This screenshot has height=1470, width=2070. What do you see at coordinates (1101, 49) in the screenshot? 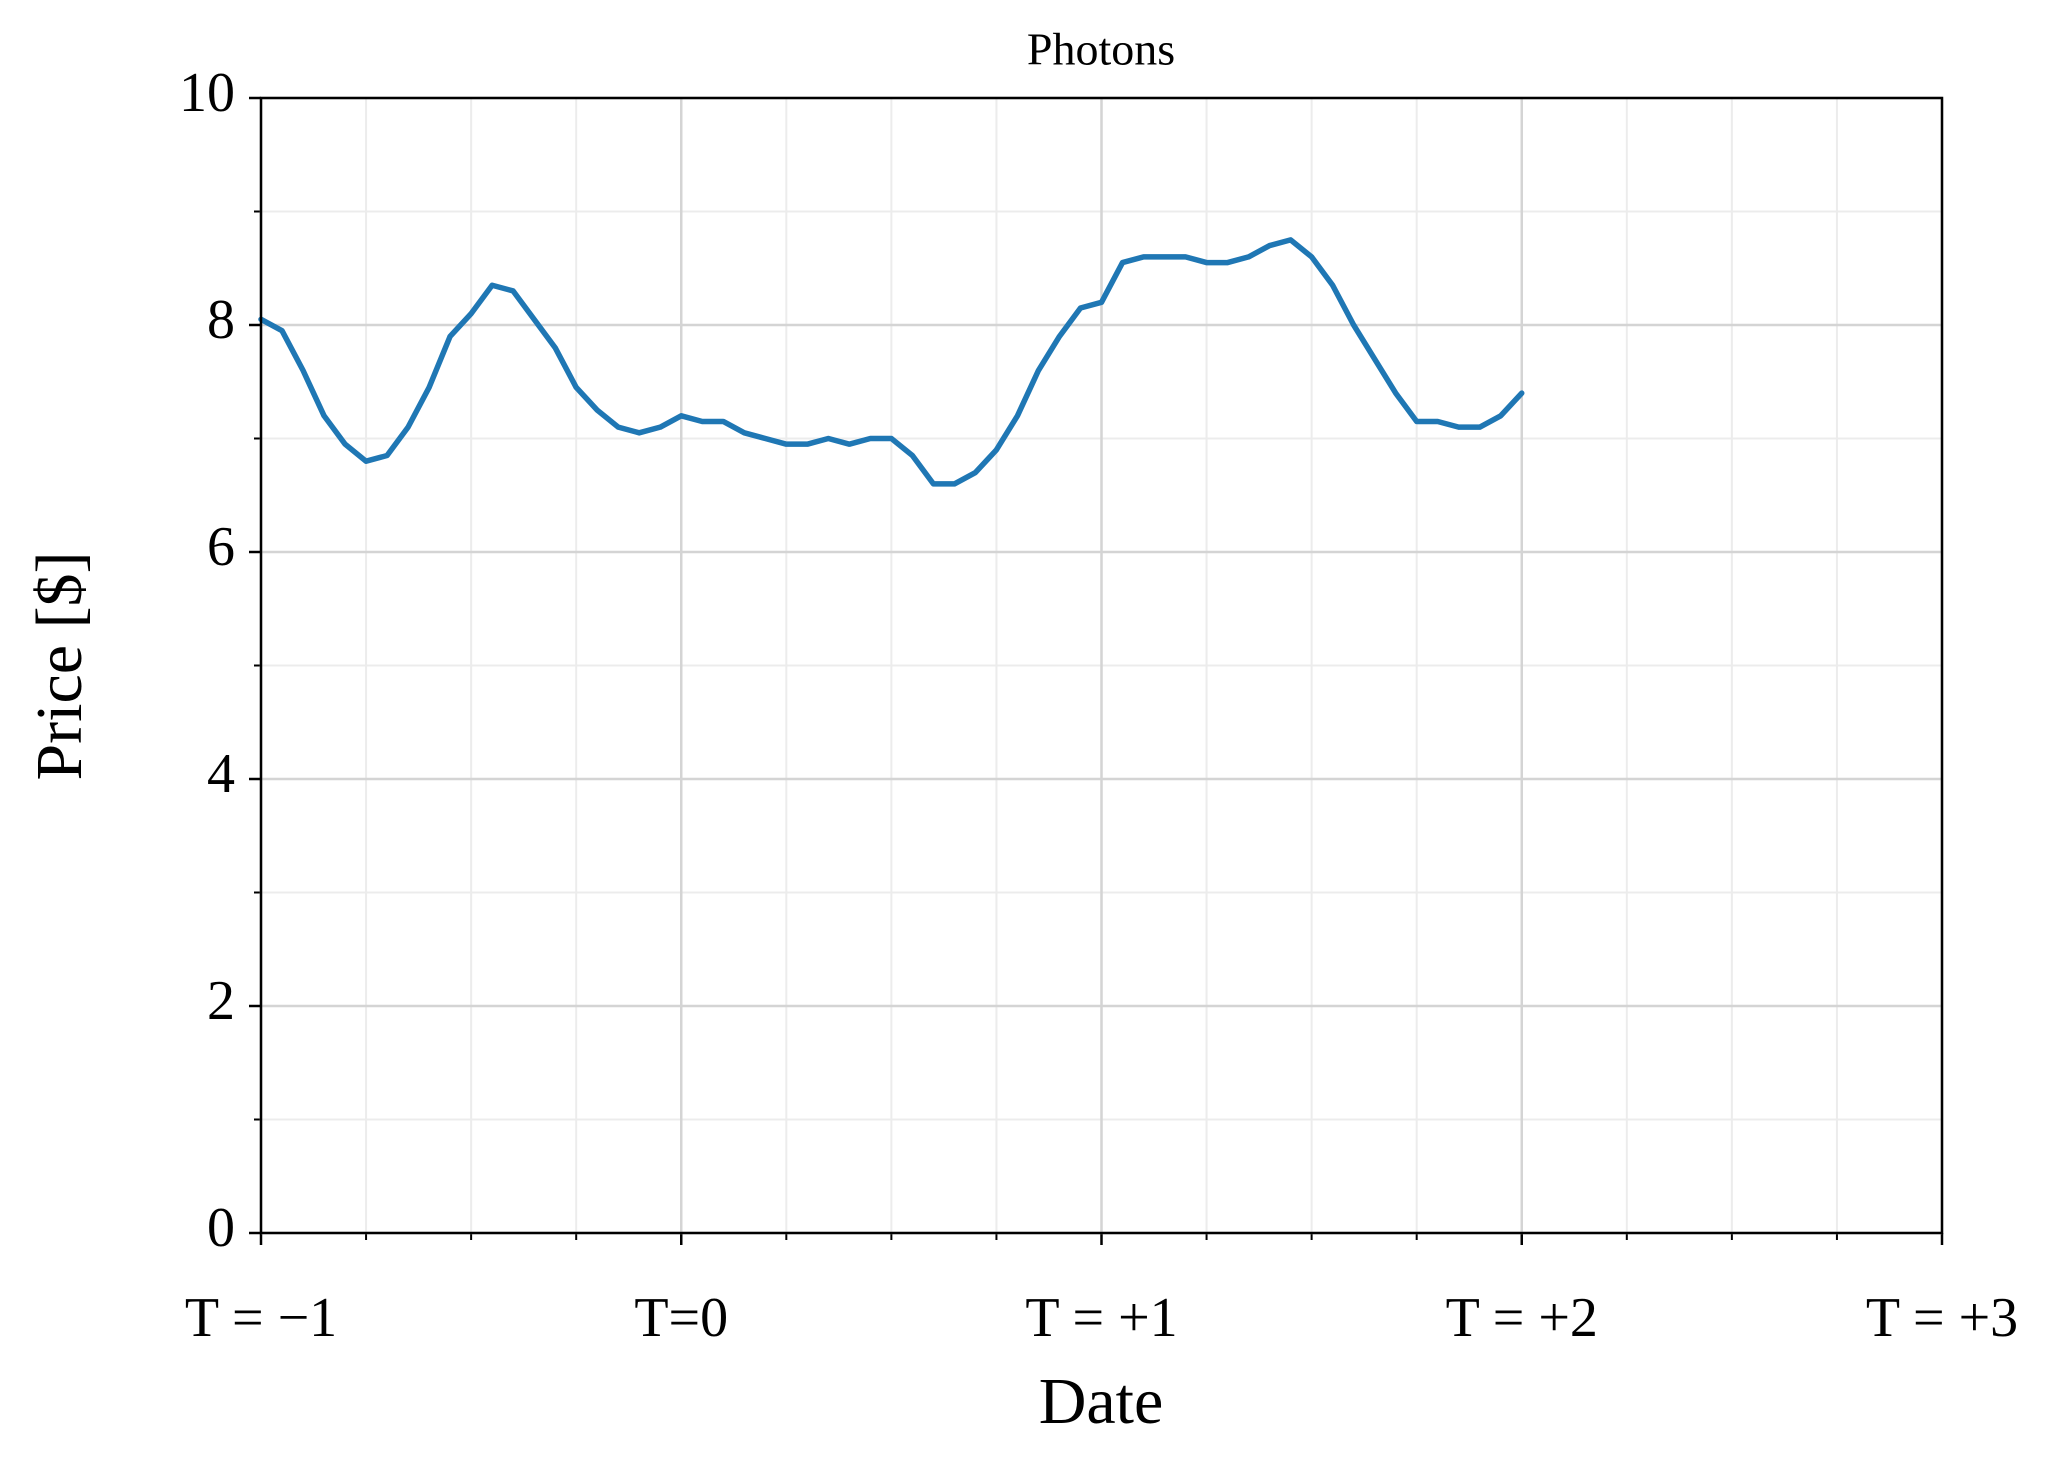
I see `chart-title: Photons` at bounding box center [1101, 49].